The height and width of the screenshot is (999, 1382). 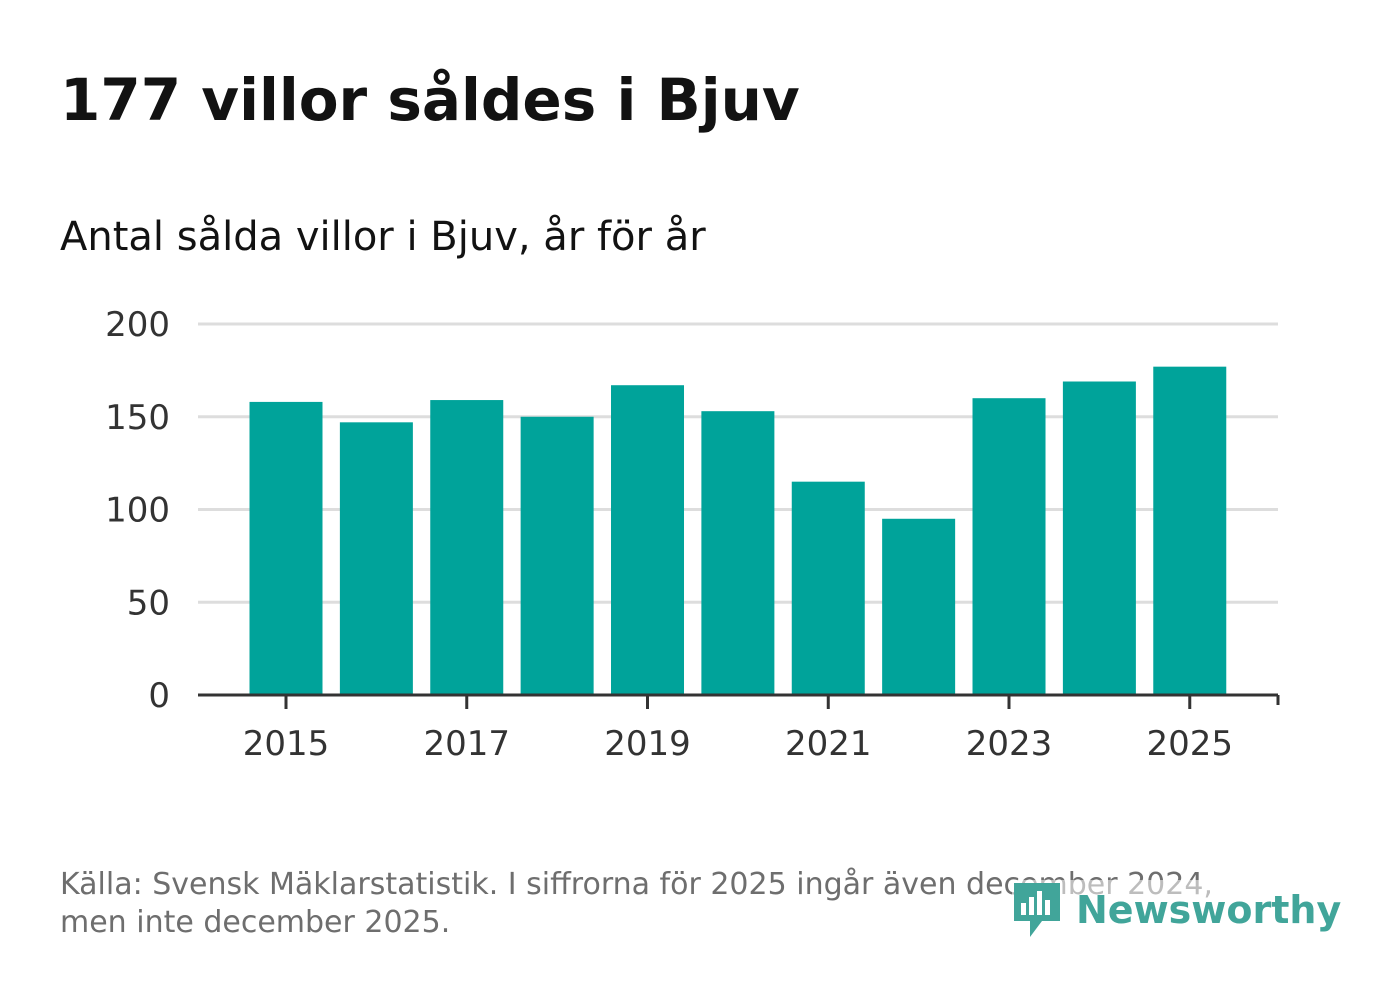 What do you see at coordinates (286, 744) in the screenshot?
I see `x-tick-label-2015: 2015` at bounding box center [286, 744].